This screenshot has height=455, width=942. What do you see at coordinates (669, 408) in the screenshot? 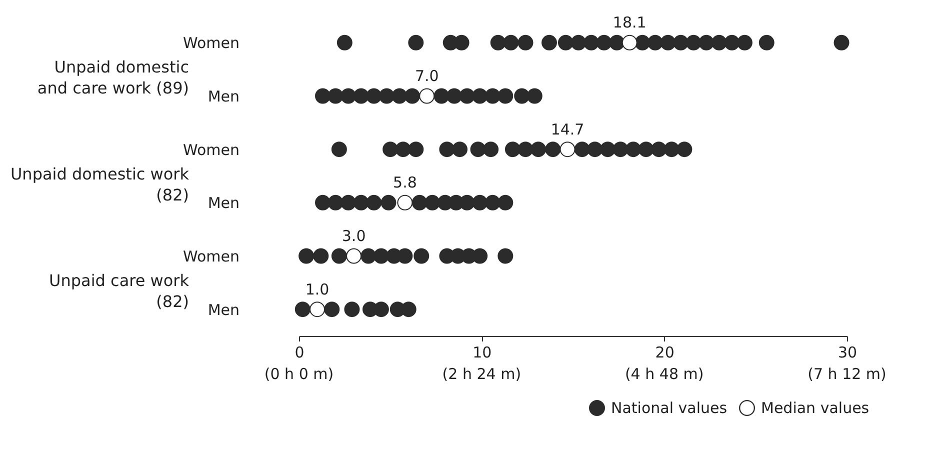
I see `legend-label: National values` at bounding box center [669, 408].